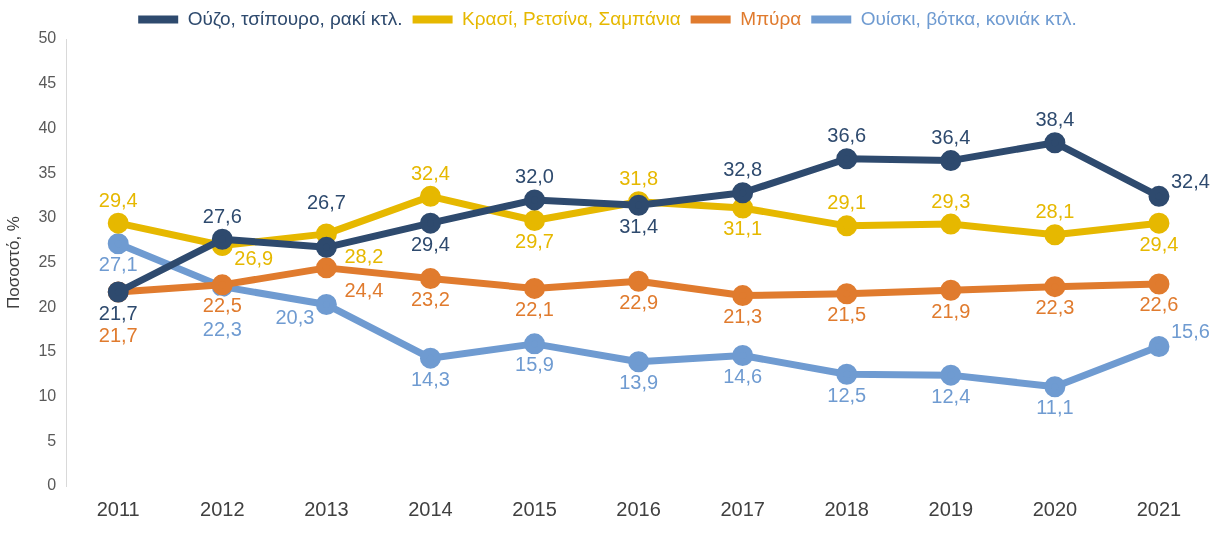  Describe the element at coordinates (1055, 508) in the screenshot. I see `x-tick-label: 2020` at that location.